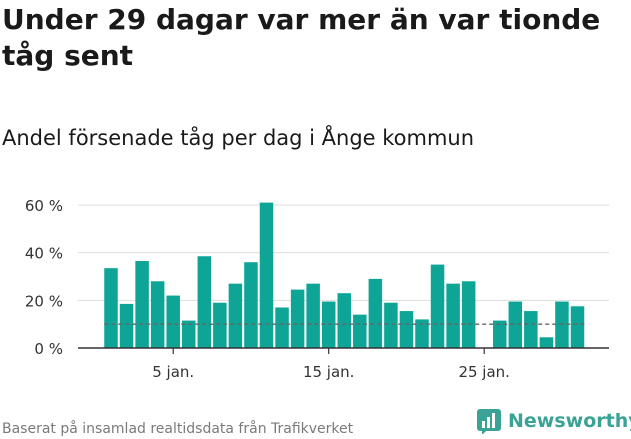  What do you see at coordinates (569, 421) in the screenshot?
I see `brand-name: Newsworthy` at bounding box center [569, 421].